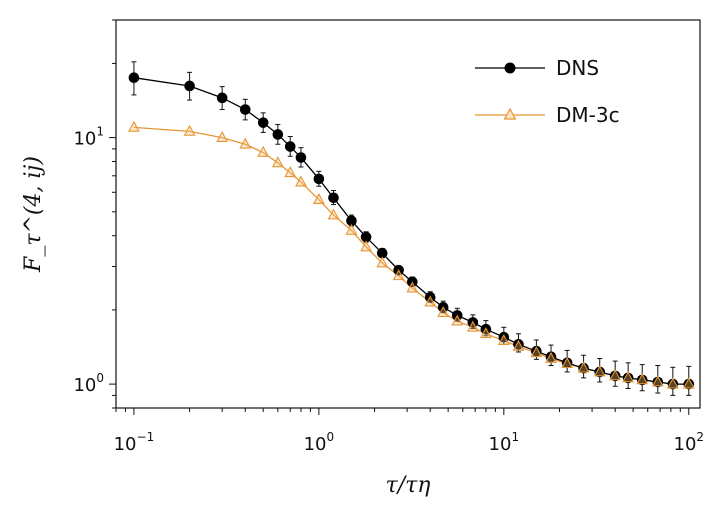  What do you see at coordinates (88, 383) in the screenshot?
I see `y-tick-label: 10⁰` at bounding box center [88, 383].